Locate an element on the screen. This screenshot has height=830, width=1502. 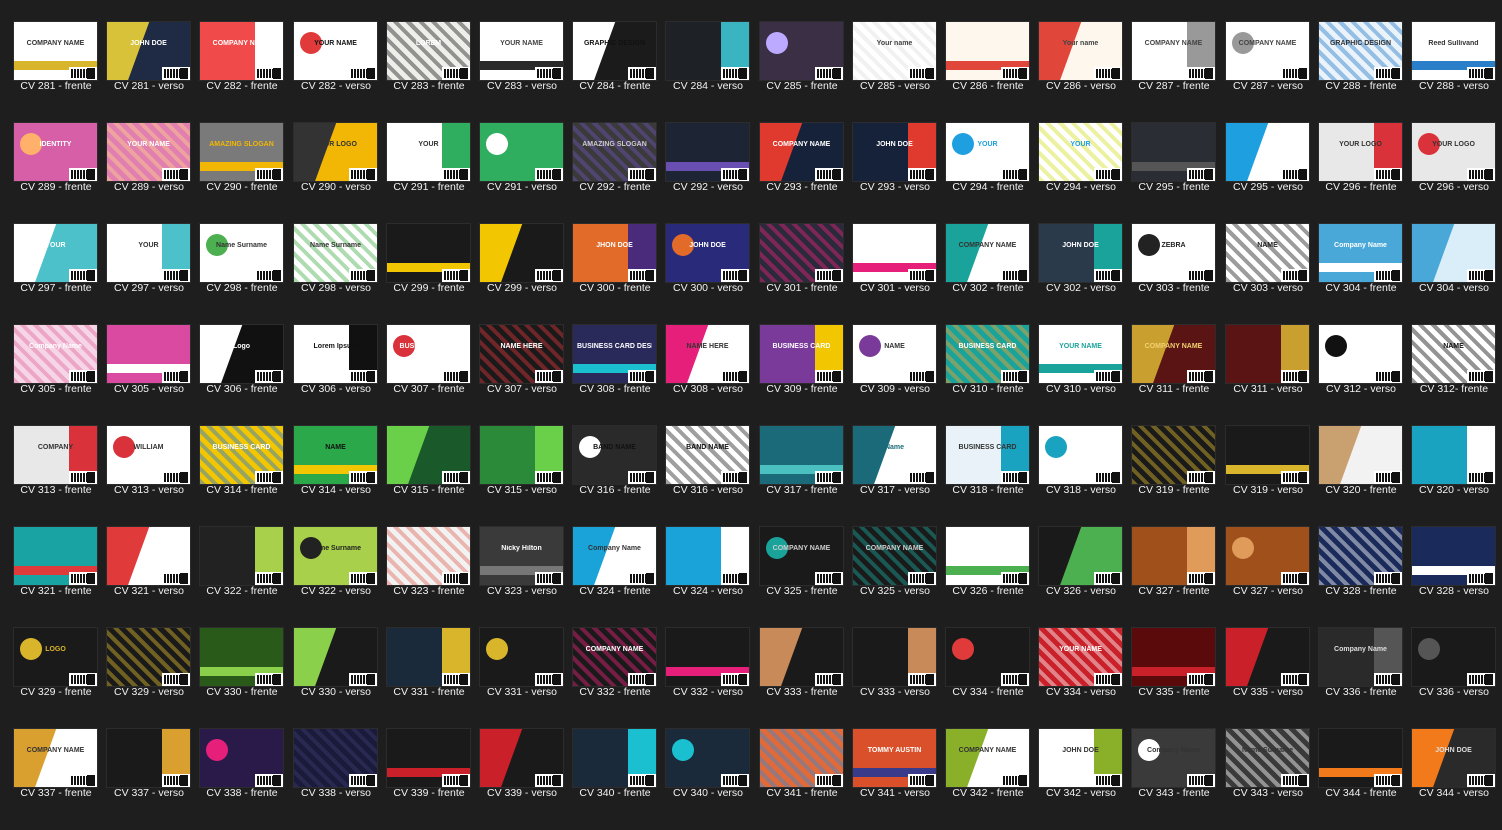
thumbnail-item: CV 340 - verso is located at coordinates (712, 779).